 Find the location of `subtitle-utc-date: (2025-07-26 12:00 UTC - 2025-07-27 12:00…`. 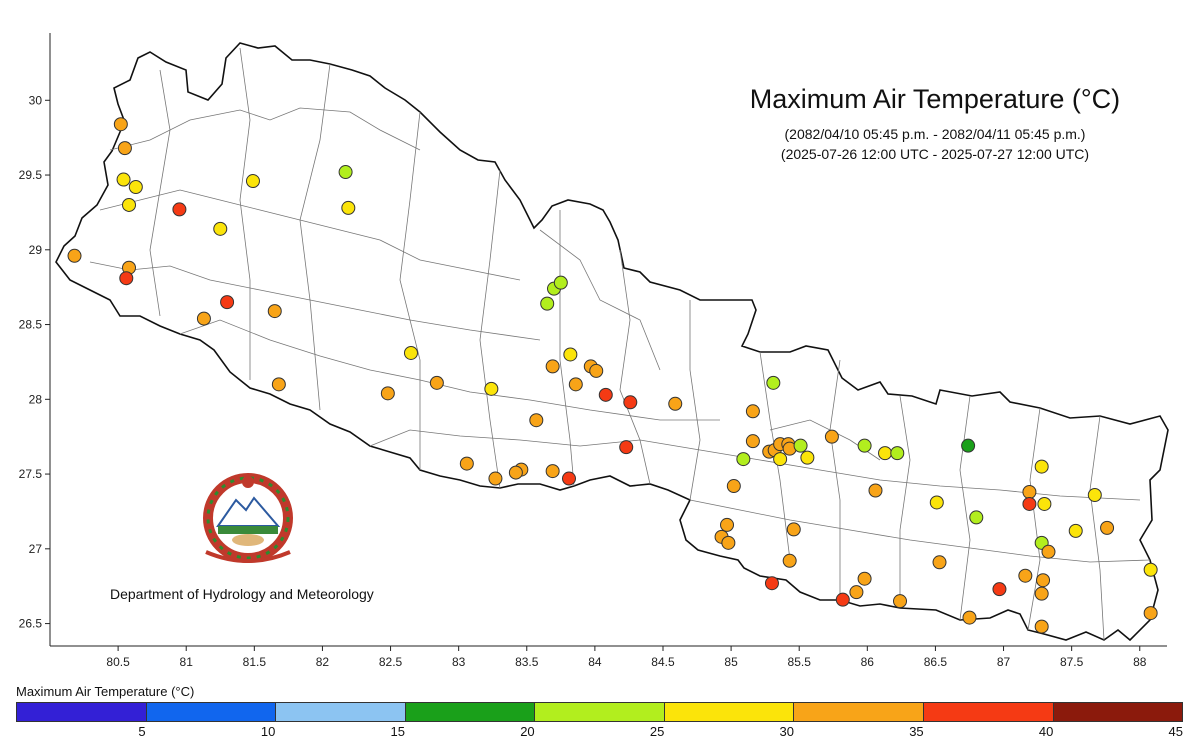

subtitle-utc-date: (2025-07-26 12:00 UTC - 2025-07-27 12:00… is located at coordinates (935, 154).